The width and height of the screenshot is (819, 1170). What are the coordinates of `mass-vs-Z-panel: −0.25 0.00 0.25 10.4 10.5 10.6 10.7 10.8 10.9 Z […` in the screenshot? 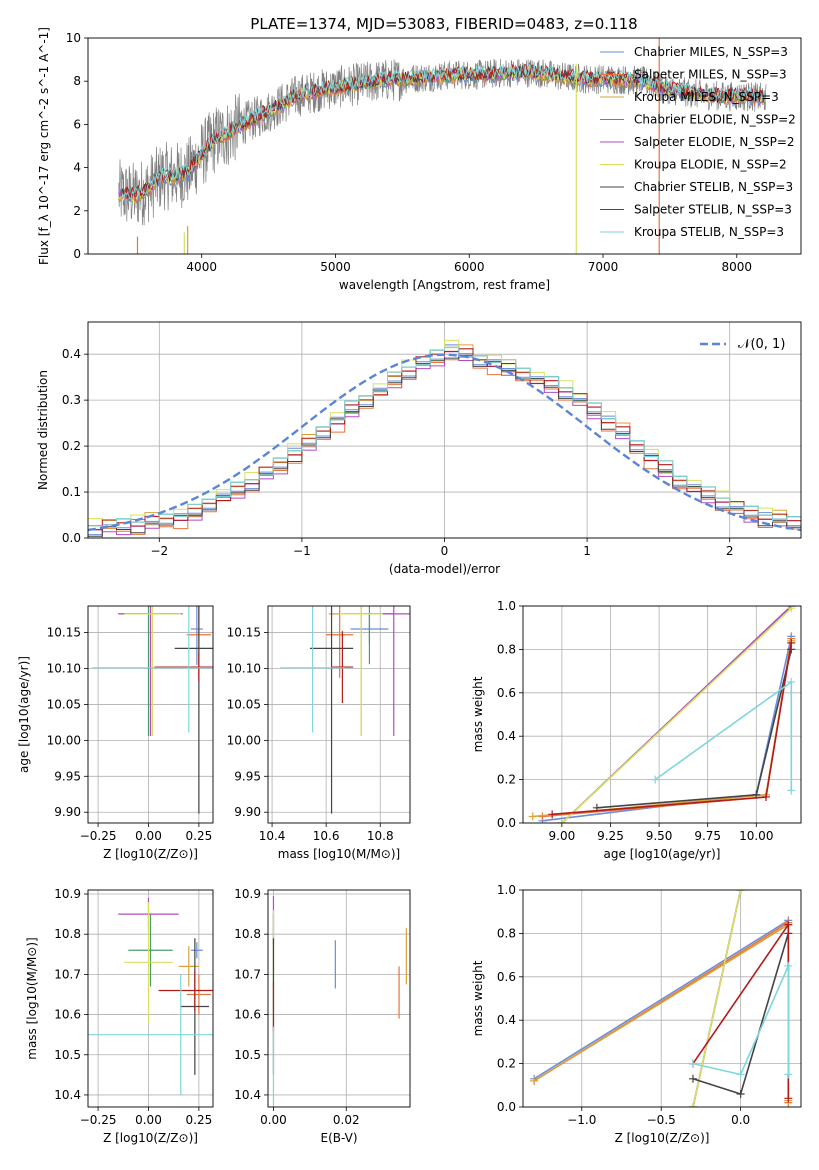 It's located at (119, 1016).